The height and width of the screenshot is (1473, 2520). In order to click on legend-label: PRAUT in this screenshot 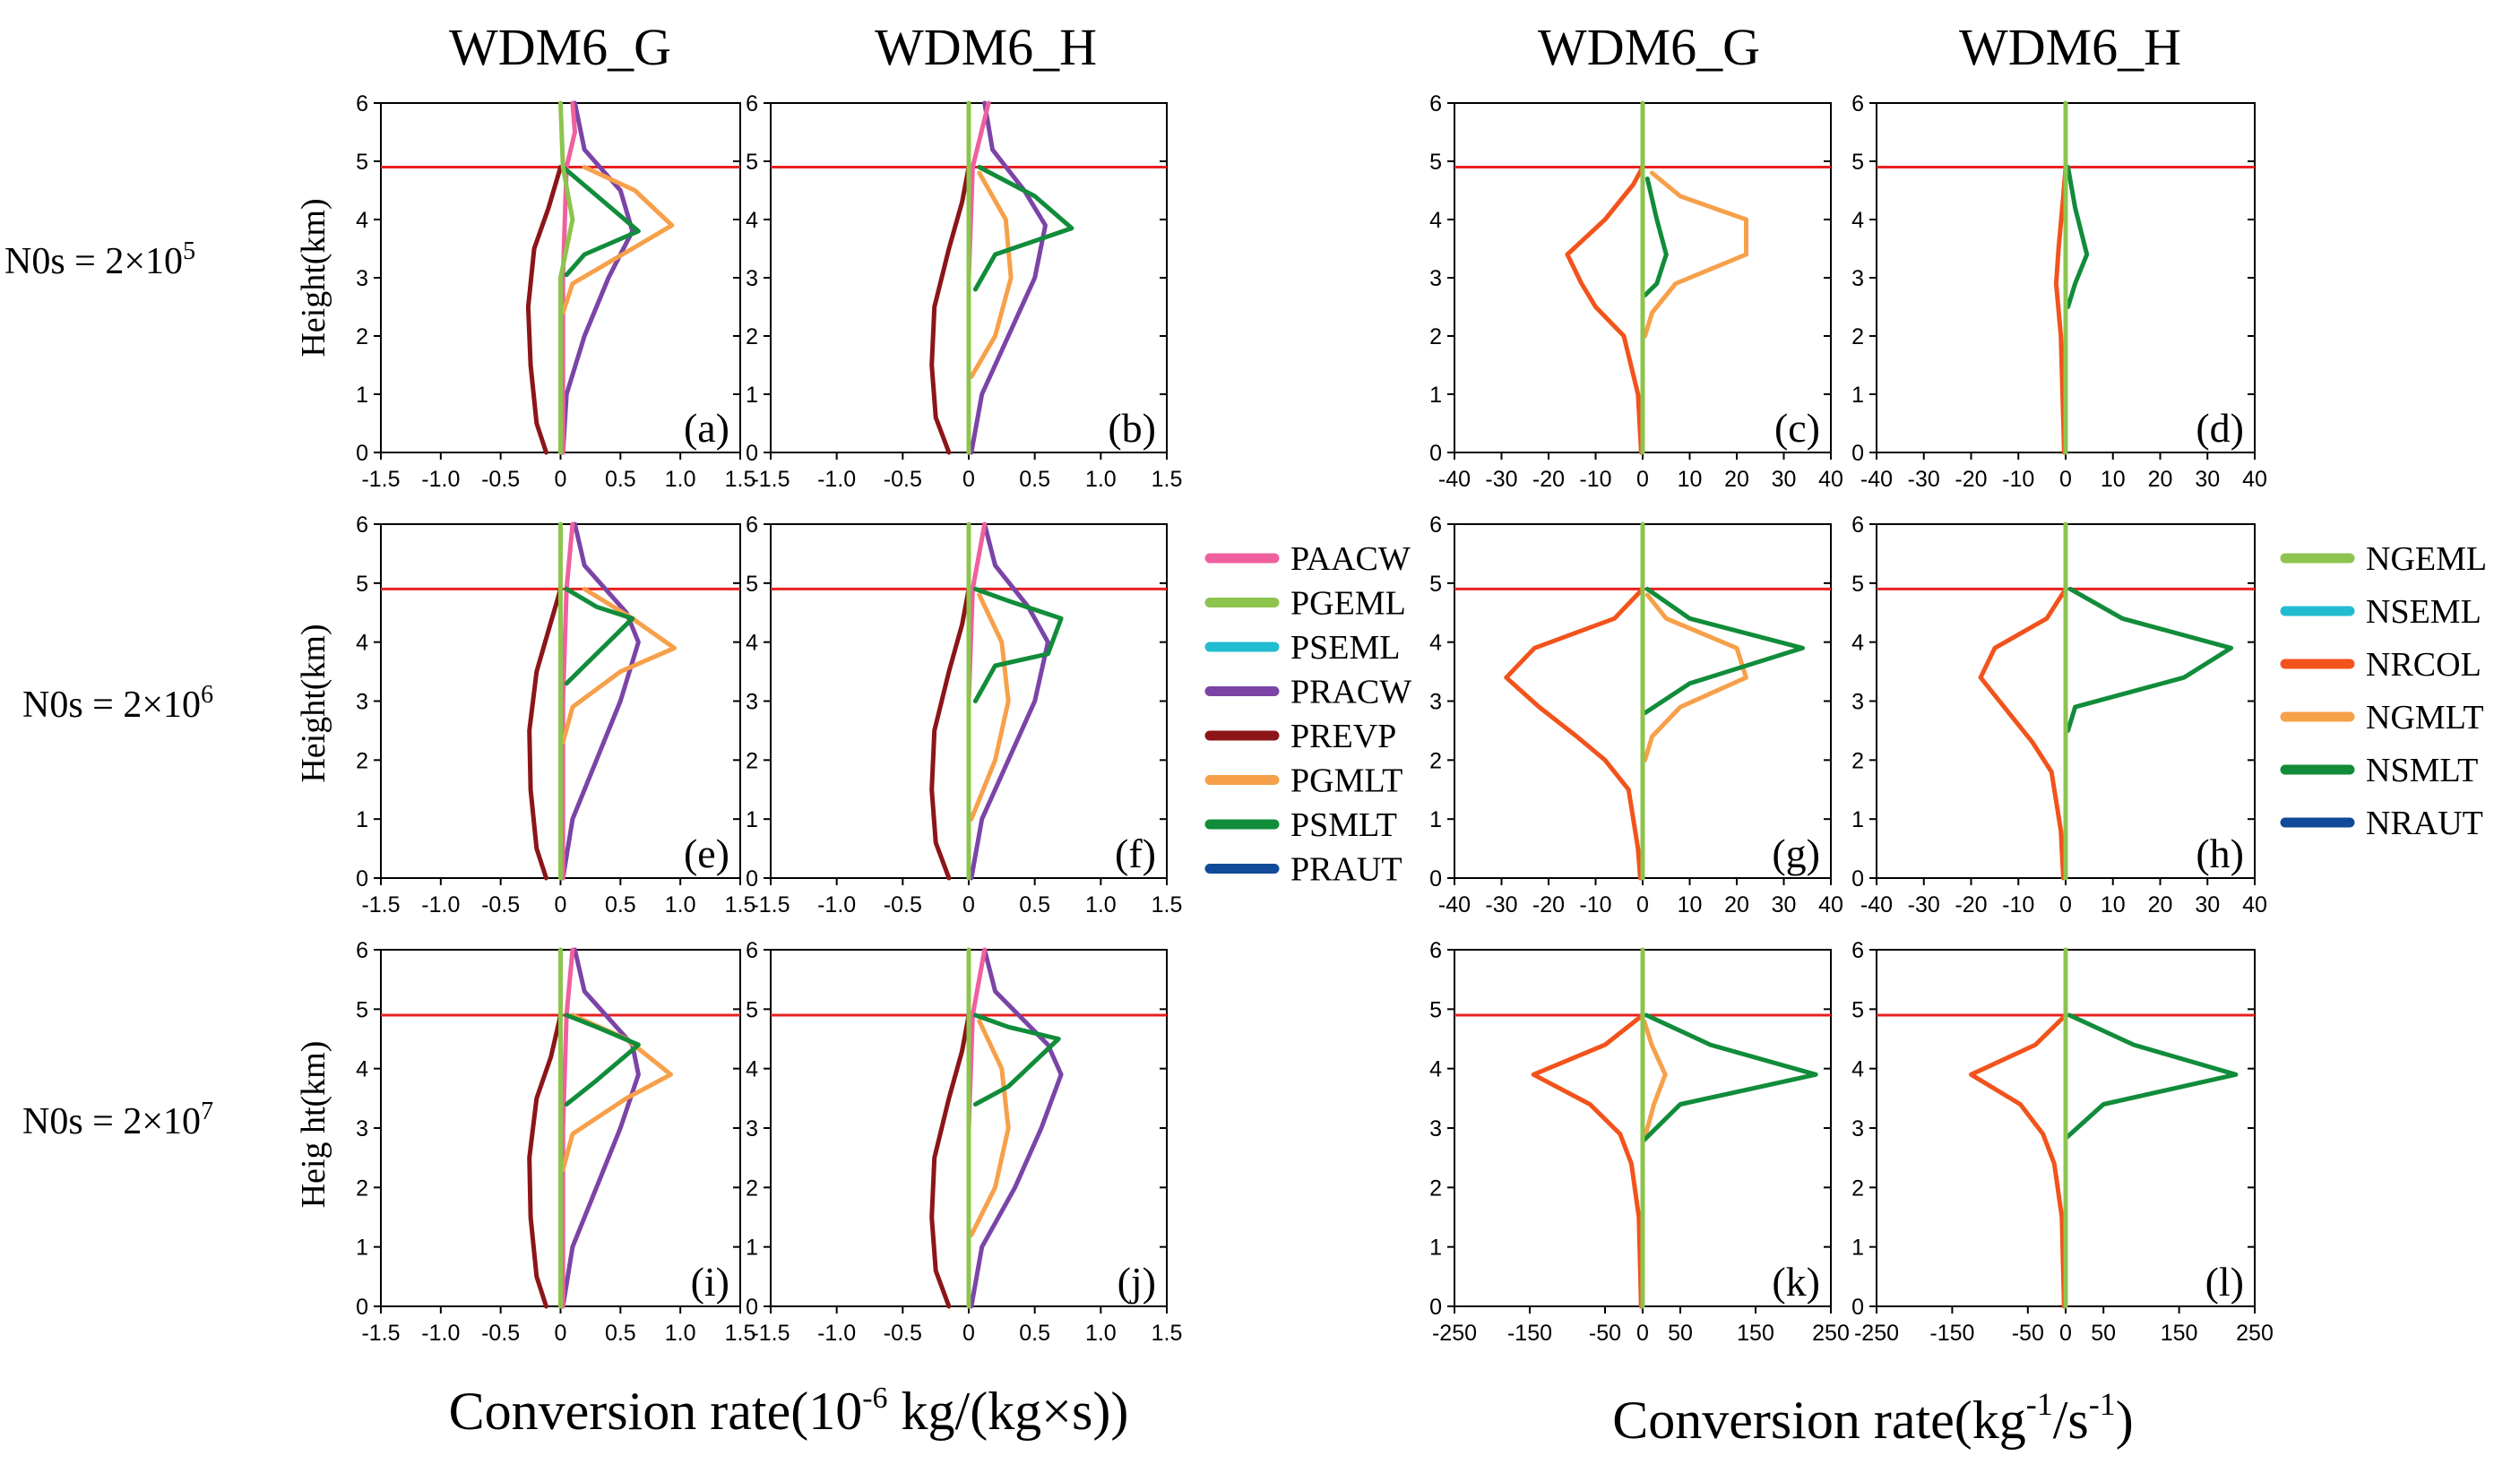, I will do `click(1346, 870)`.